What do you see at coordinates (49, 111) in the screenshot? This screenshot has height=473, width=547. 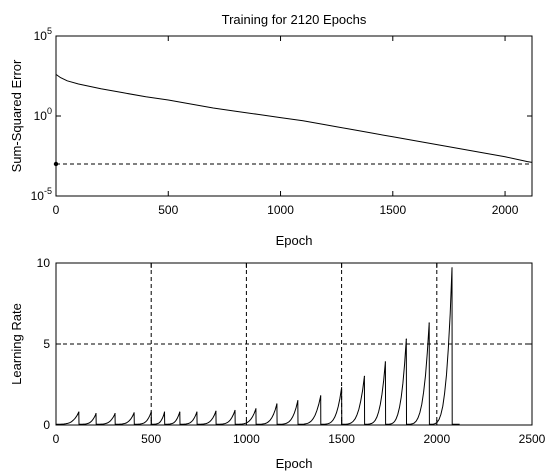 I see `top-y-tick-exponent: 0` at bounding box center [49, 111].